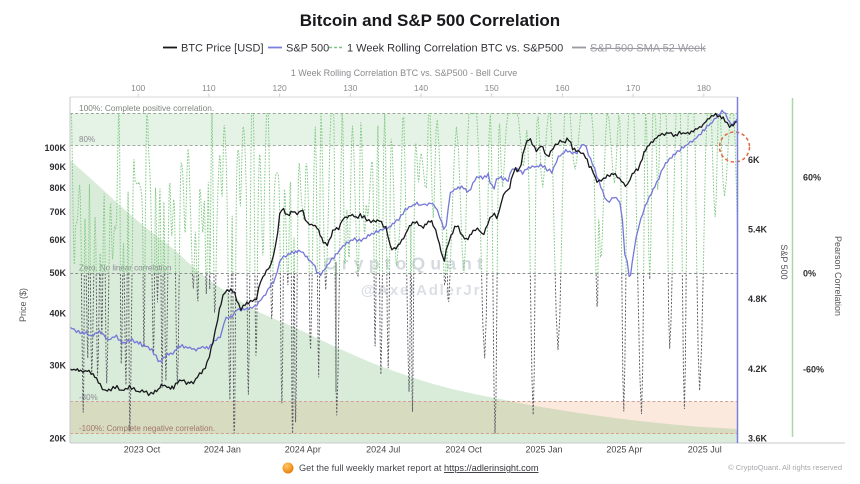 The image size is (860, 484). I want to click on svg-text: -60%, so click(813, 370).